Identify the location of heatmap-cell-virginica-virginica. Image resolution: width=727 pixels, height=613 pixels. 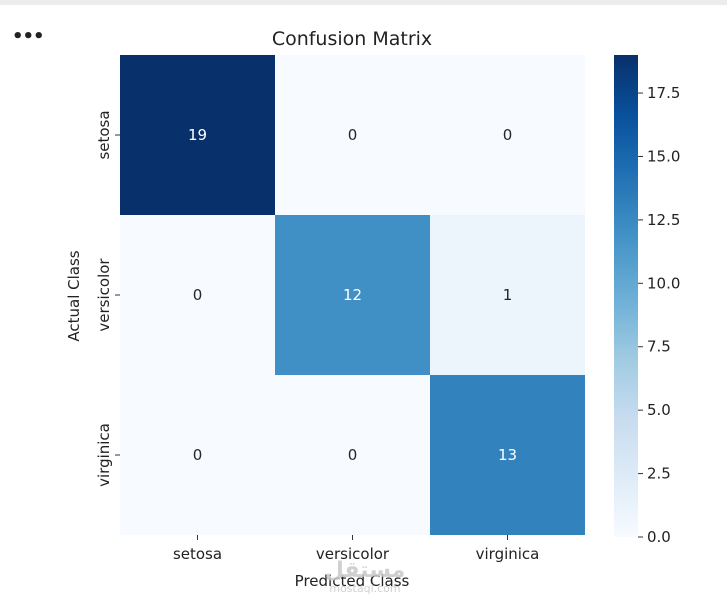
(507, 455).